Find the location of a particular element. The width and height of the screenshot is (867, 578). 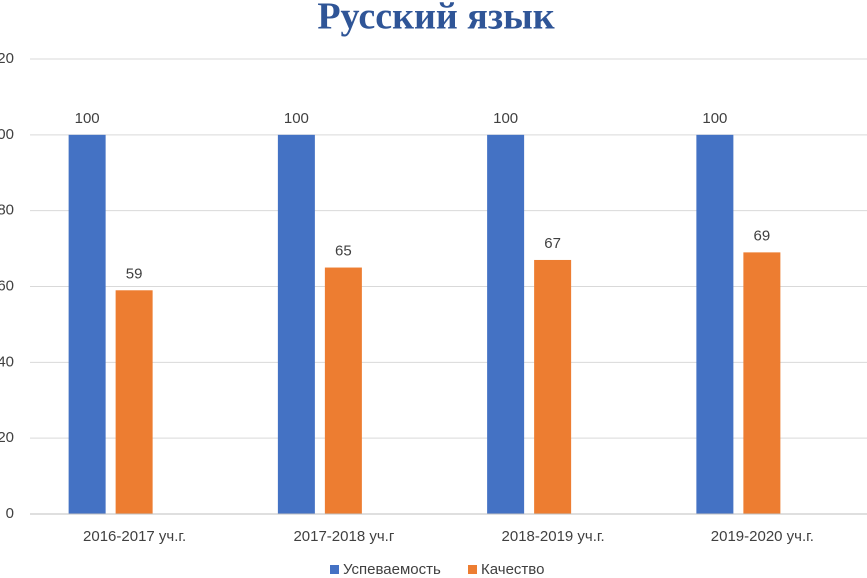

y-tick-label: 100 is located at coordinates (7, 134).